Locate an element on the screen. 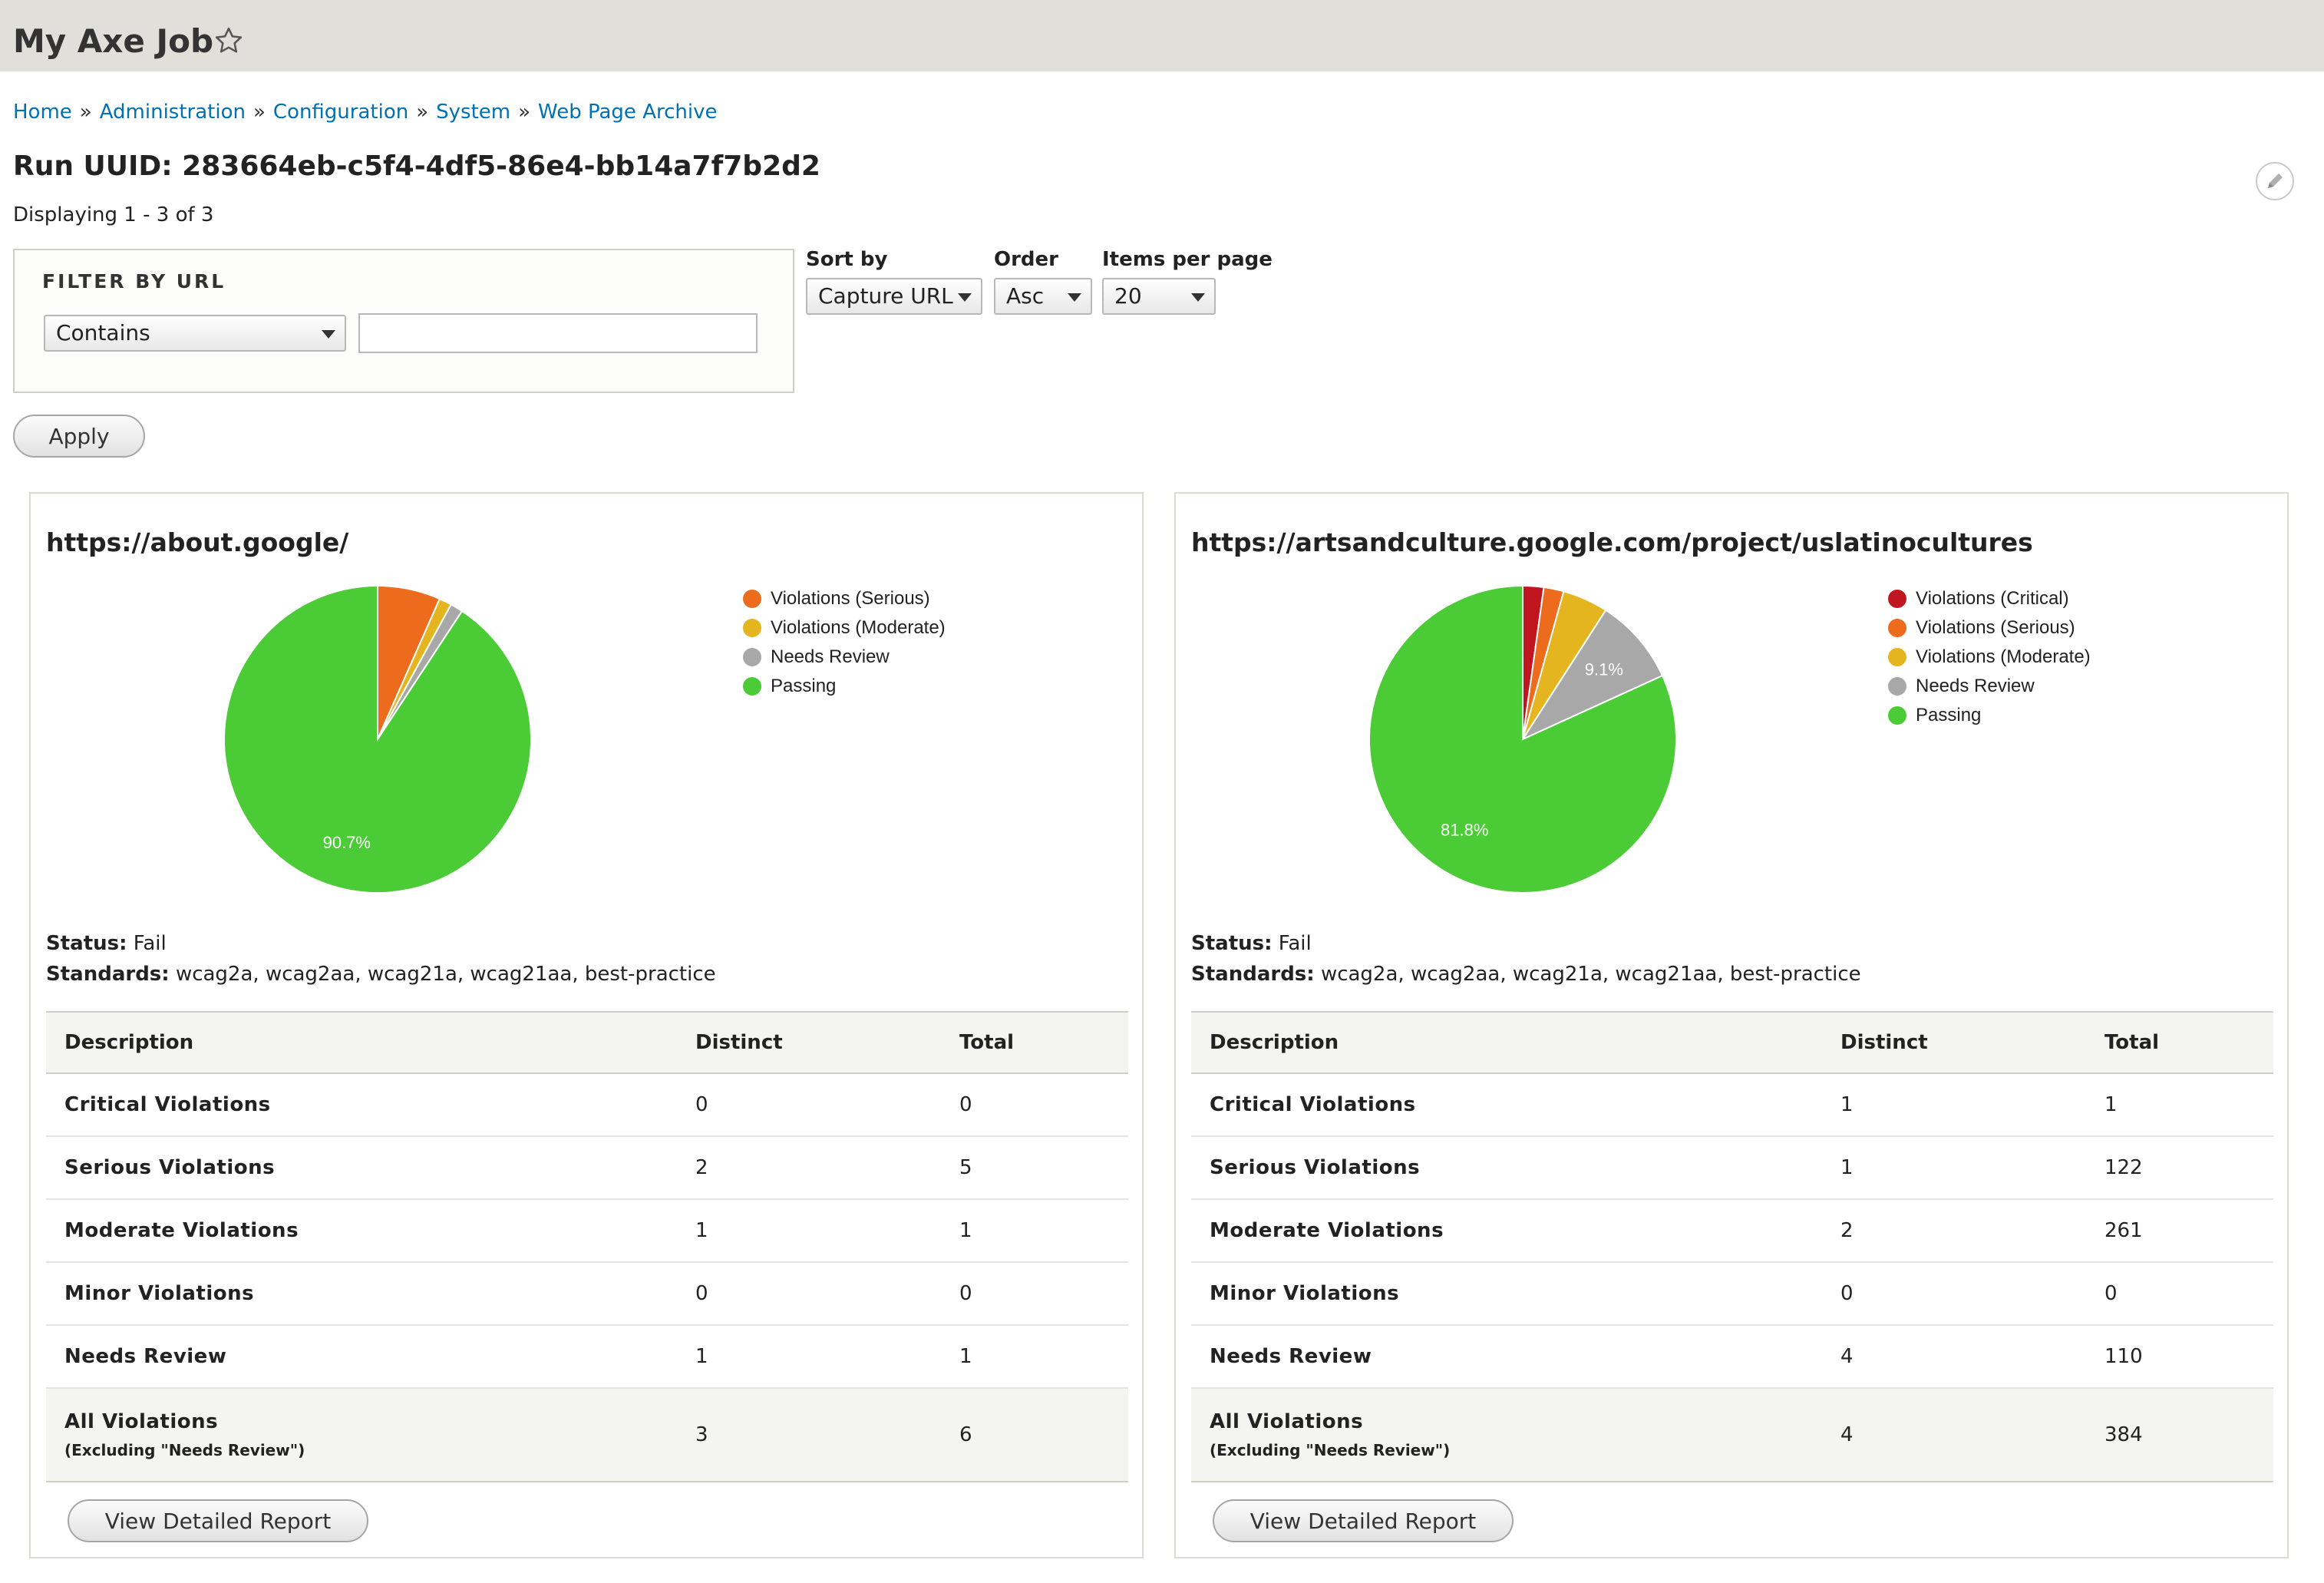 The height and width of the screenshot is (1583, 2324). standards-label: Standards: is located at coordinates (108, 974).